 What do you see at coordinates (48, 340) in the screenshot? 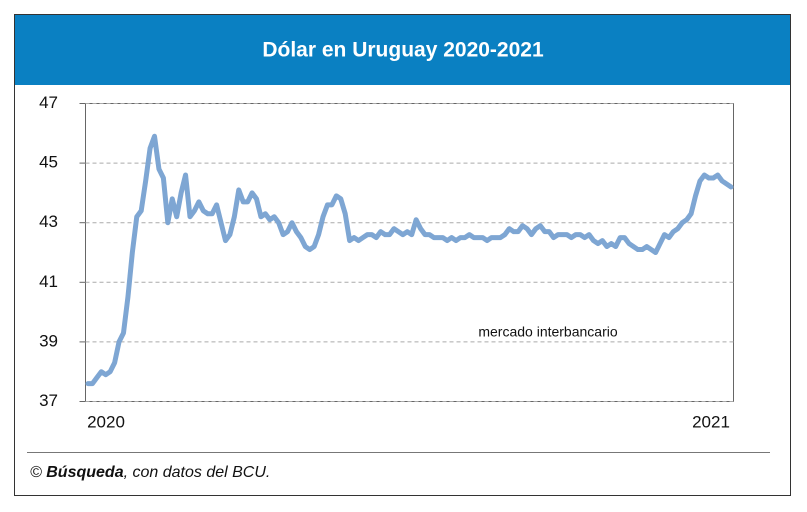
I see `y-tick-label: 39` at bounding box center [48, 340].